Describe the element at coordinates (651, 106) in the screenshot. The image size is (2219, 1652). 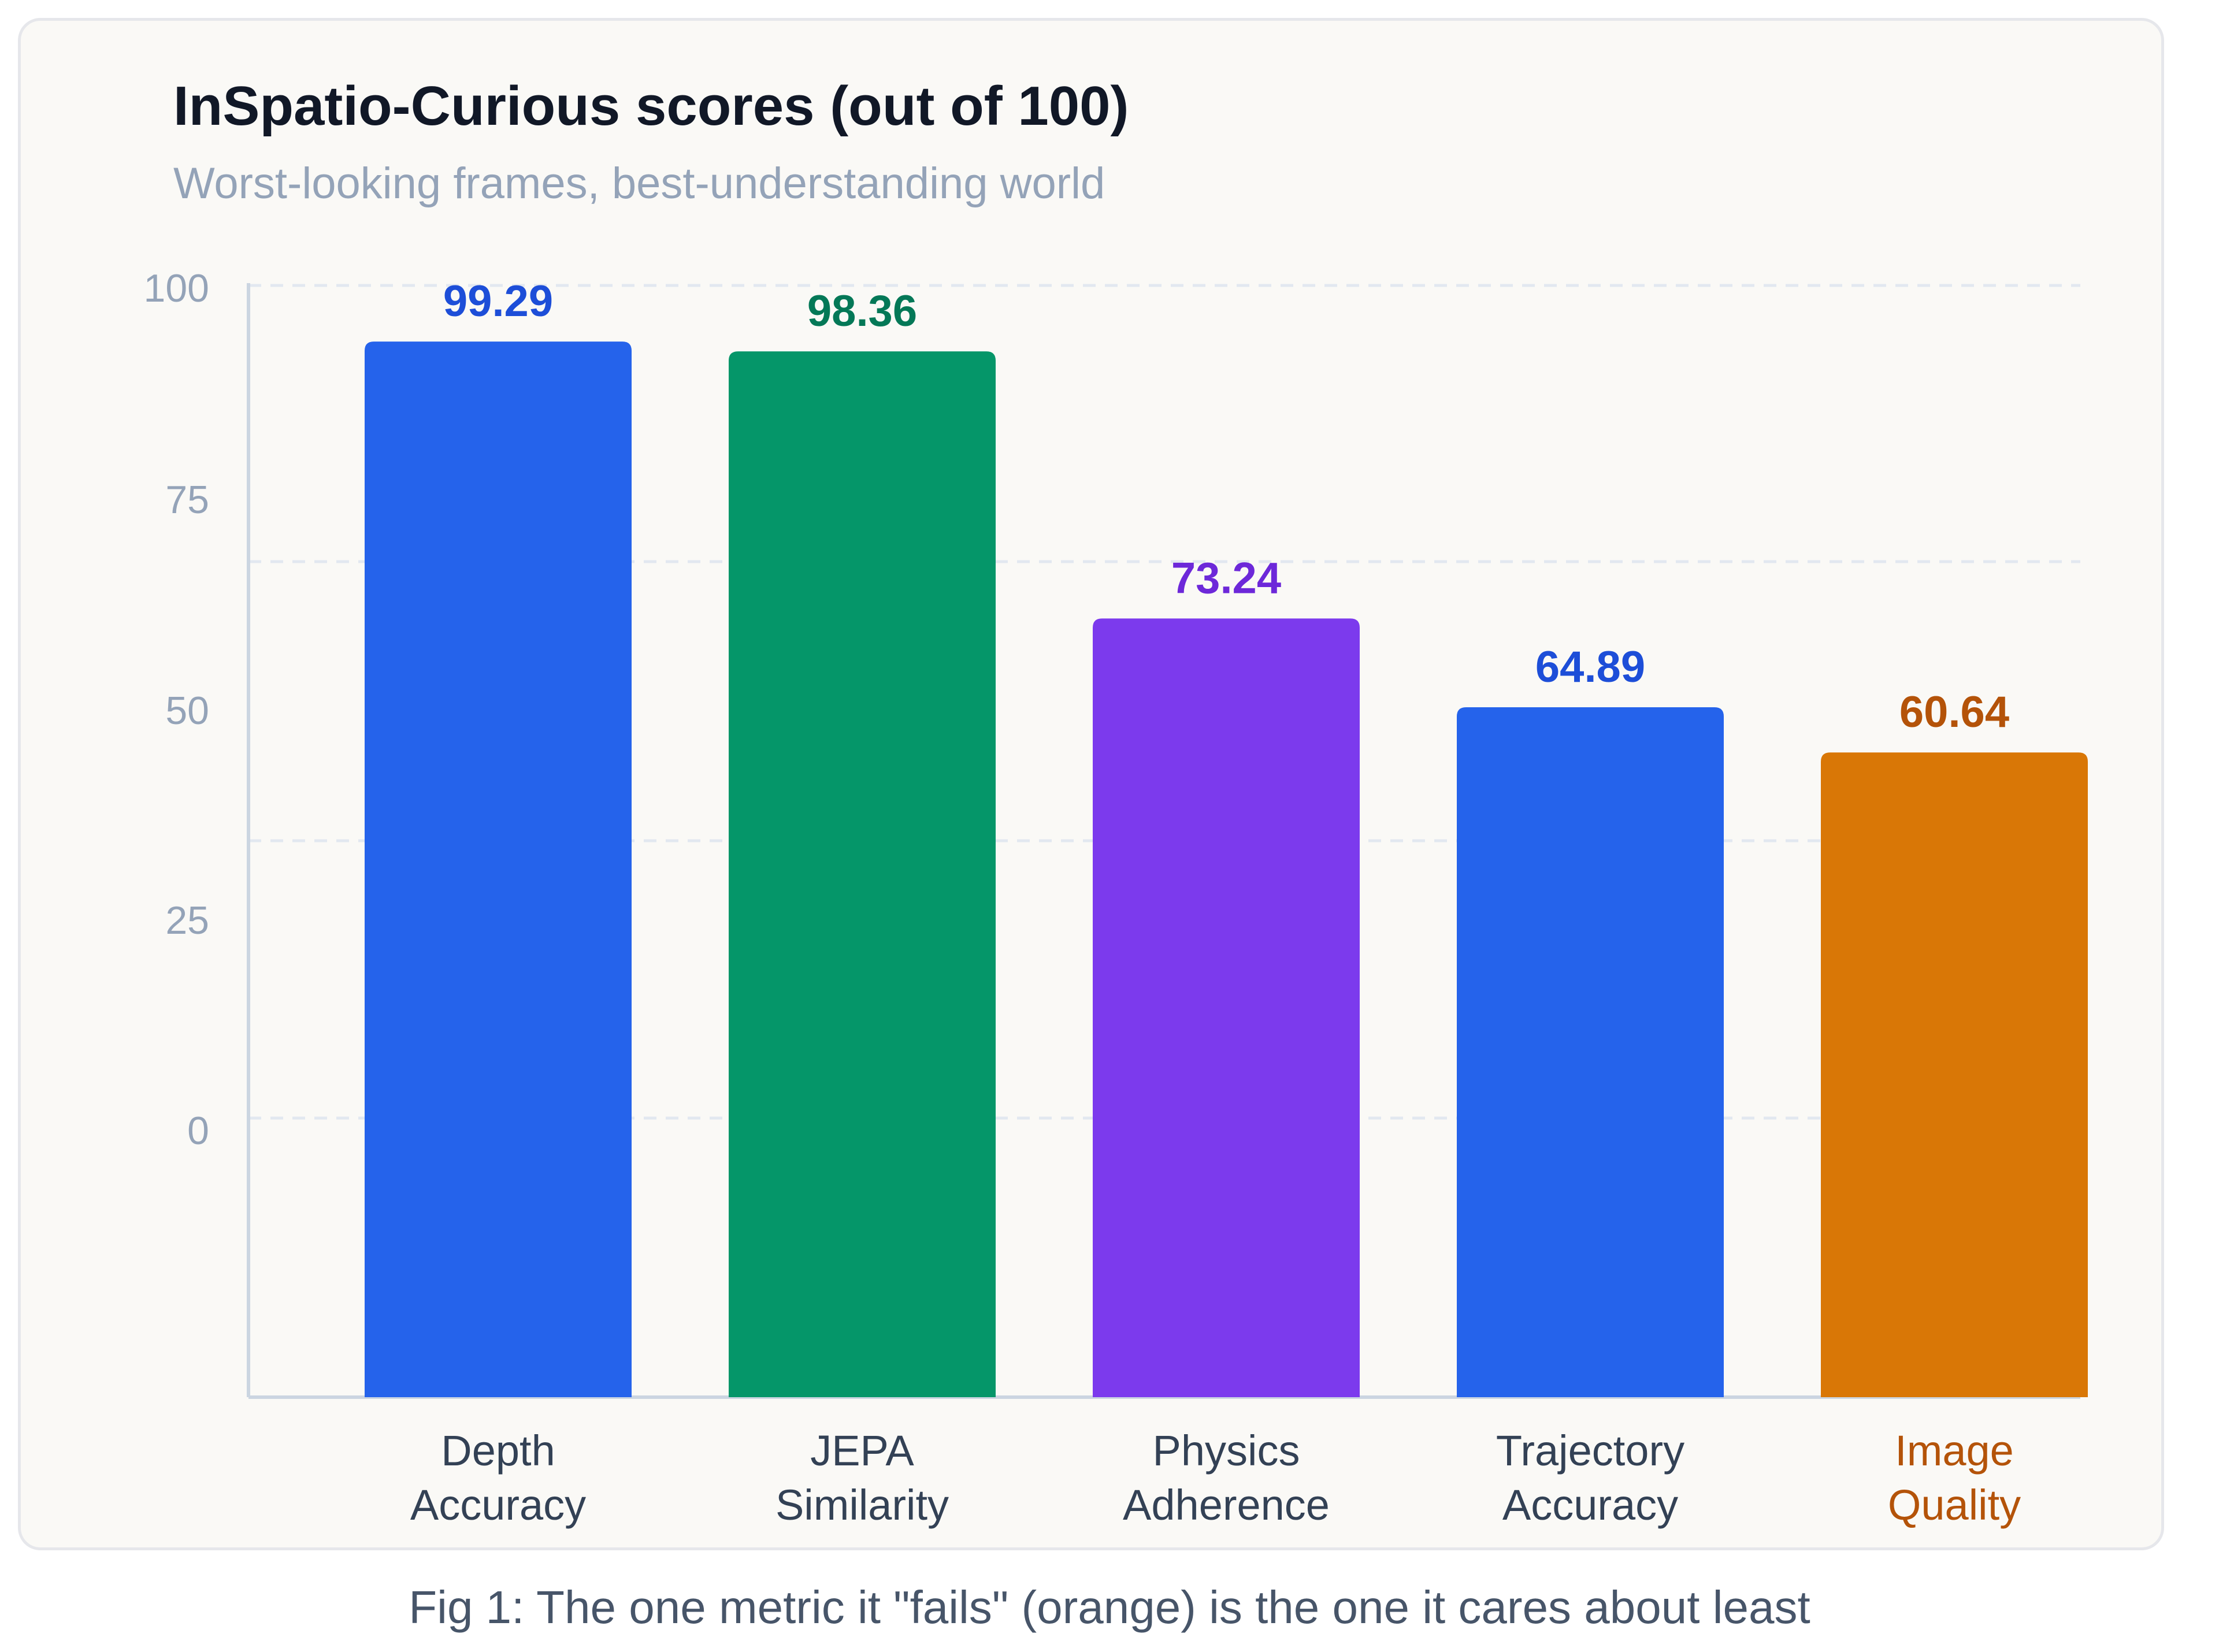
I see `chart-title: InSpatio-Curious scores (out of 100)` at that location.